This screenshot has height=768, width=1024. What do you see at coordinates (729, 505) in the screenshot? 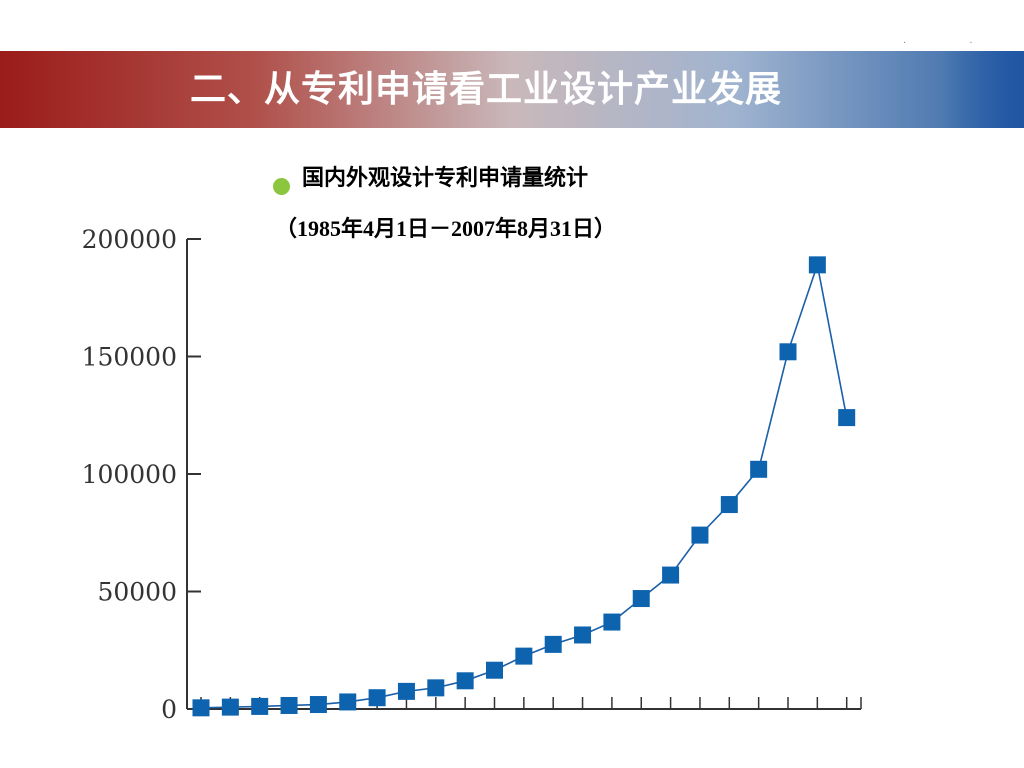
I see `data-point-2003` at bounding box center [729, 505].